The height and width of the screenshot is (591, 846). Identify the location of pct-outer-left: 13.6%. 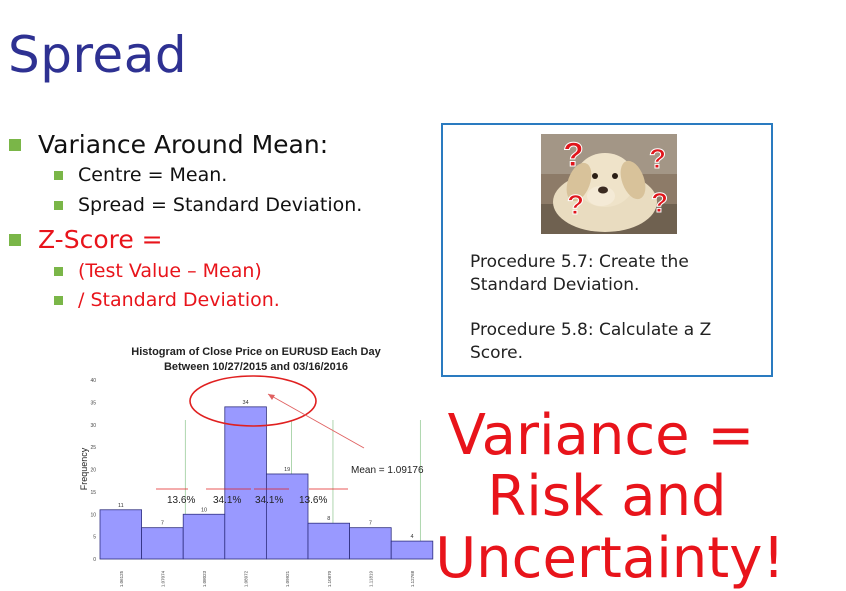
(181, 500).